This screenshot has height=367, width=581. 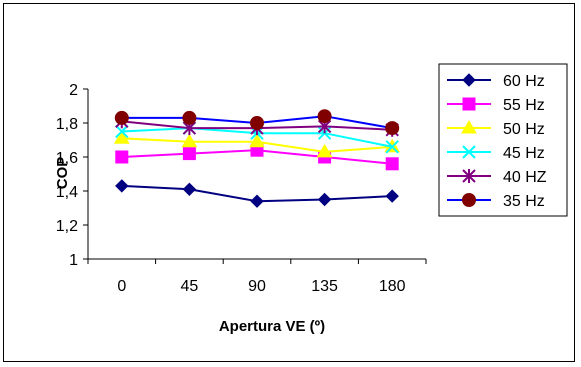 I want to click on legend-item: 35 Hz, so click(x=496, y=201).